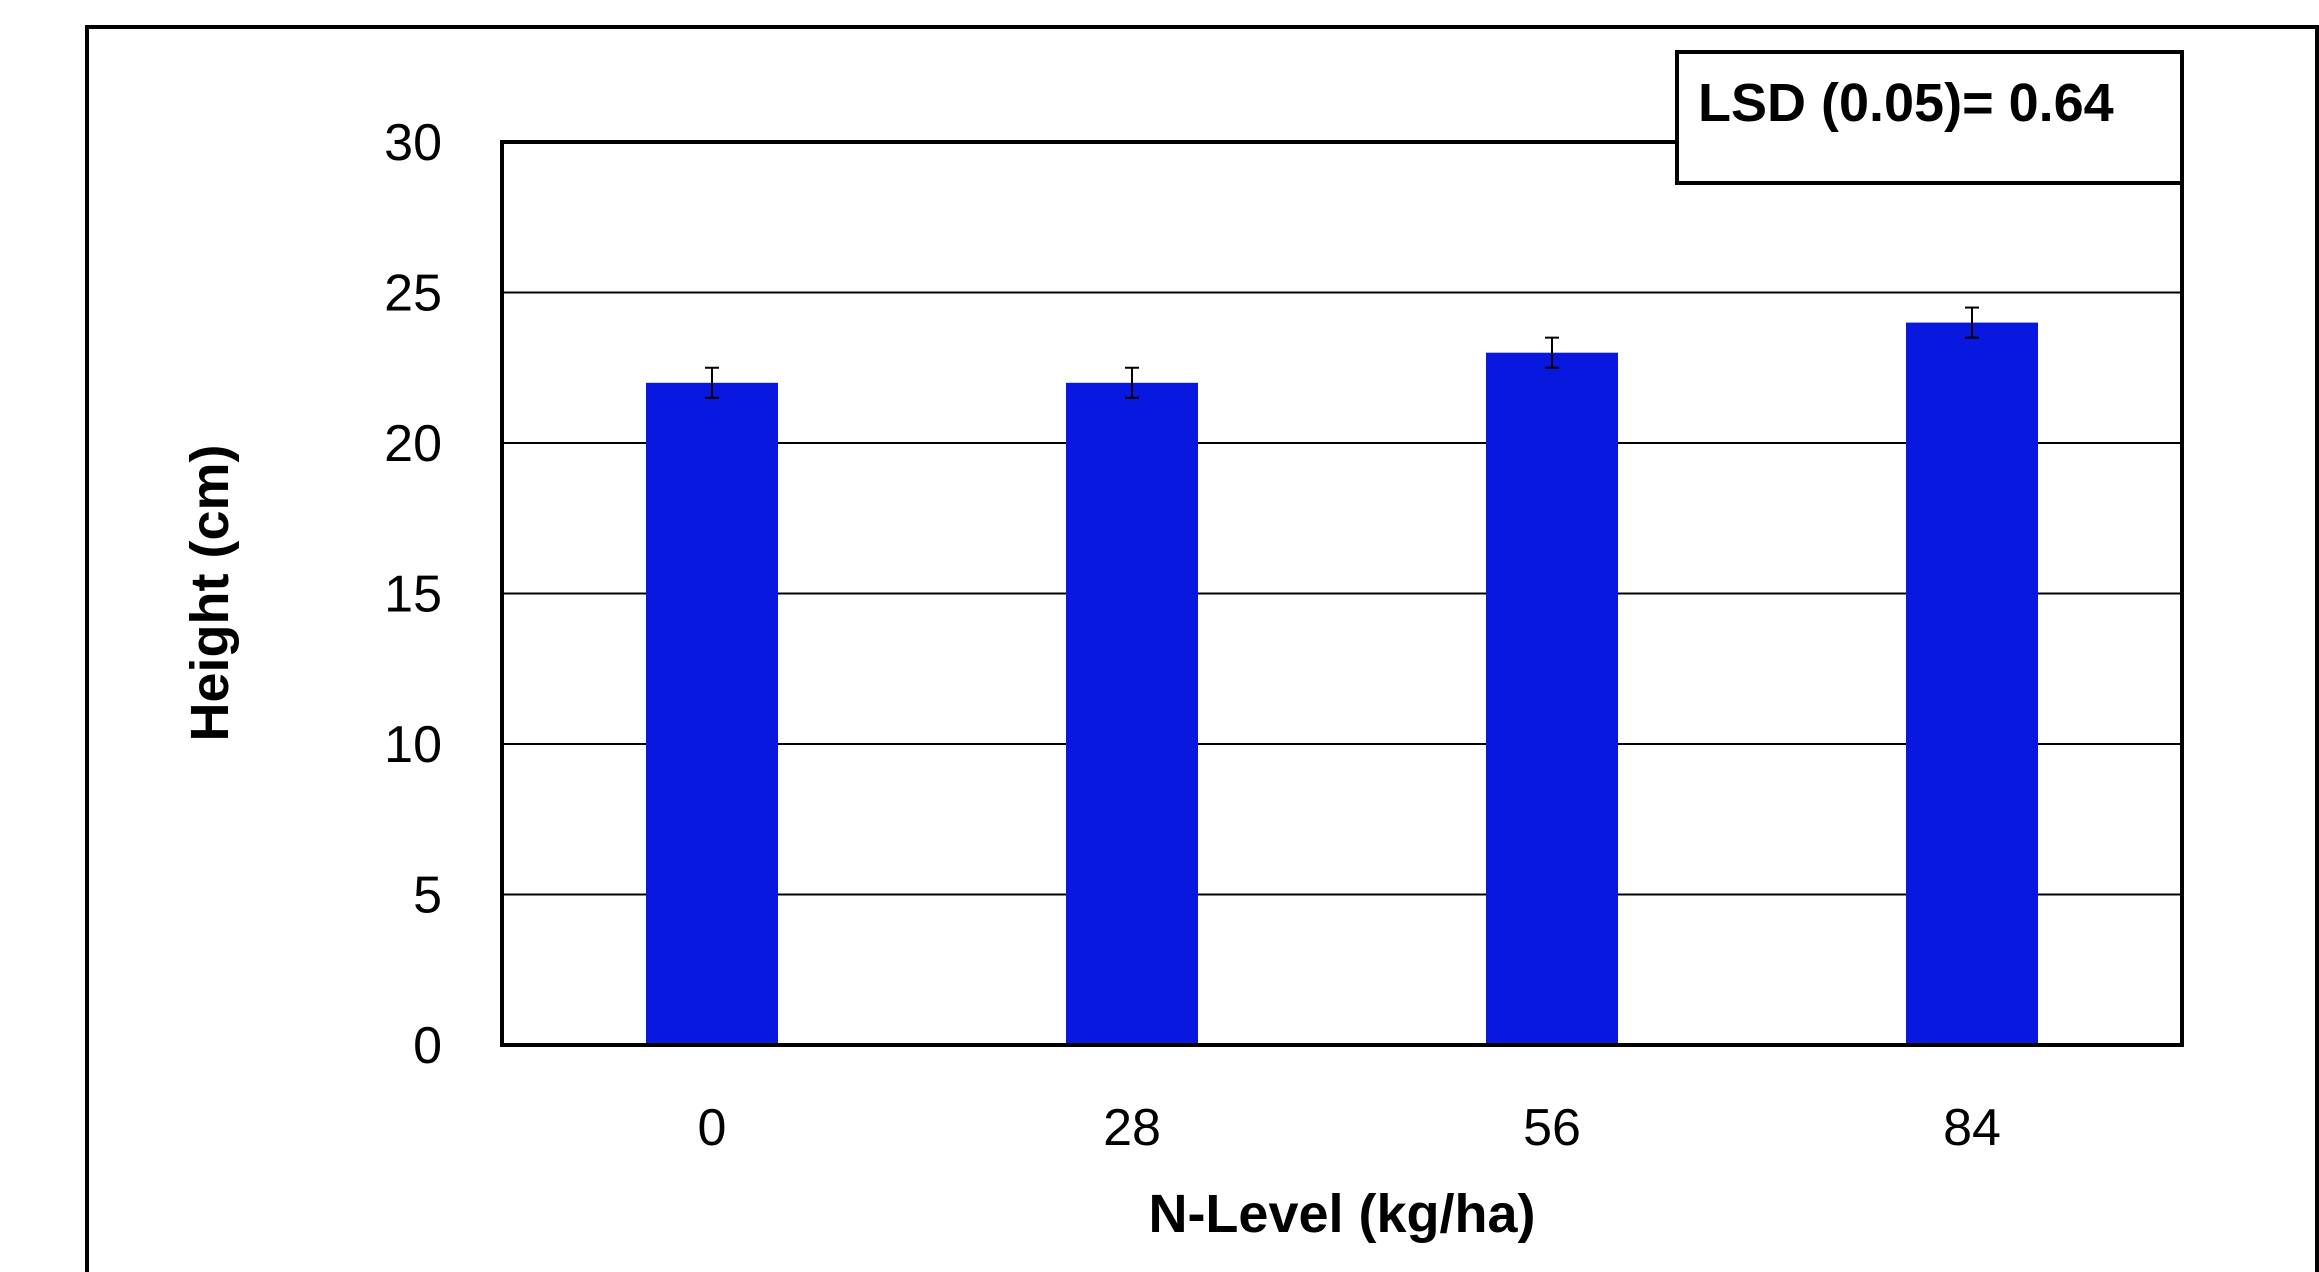  I want to click on y-axis-ticks: 0 5 10 15 20 25 30, so click(413, 594).